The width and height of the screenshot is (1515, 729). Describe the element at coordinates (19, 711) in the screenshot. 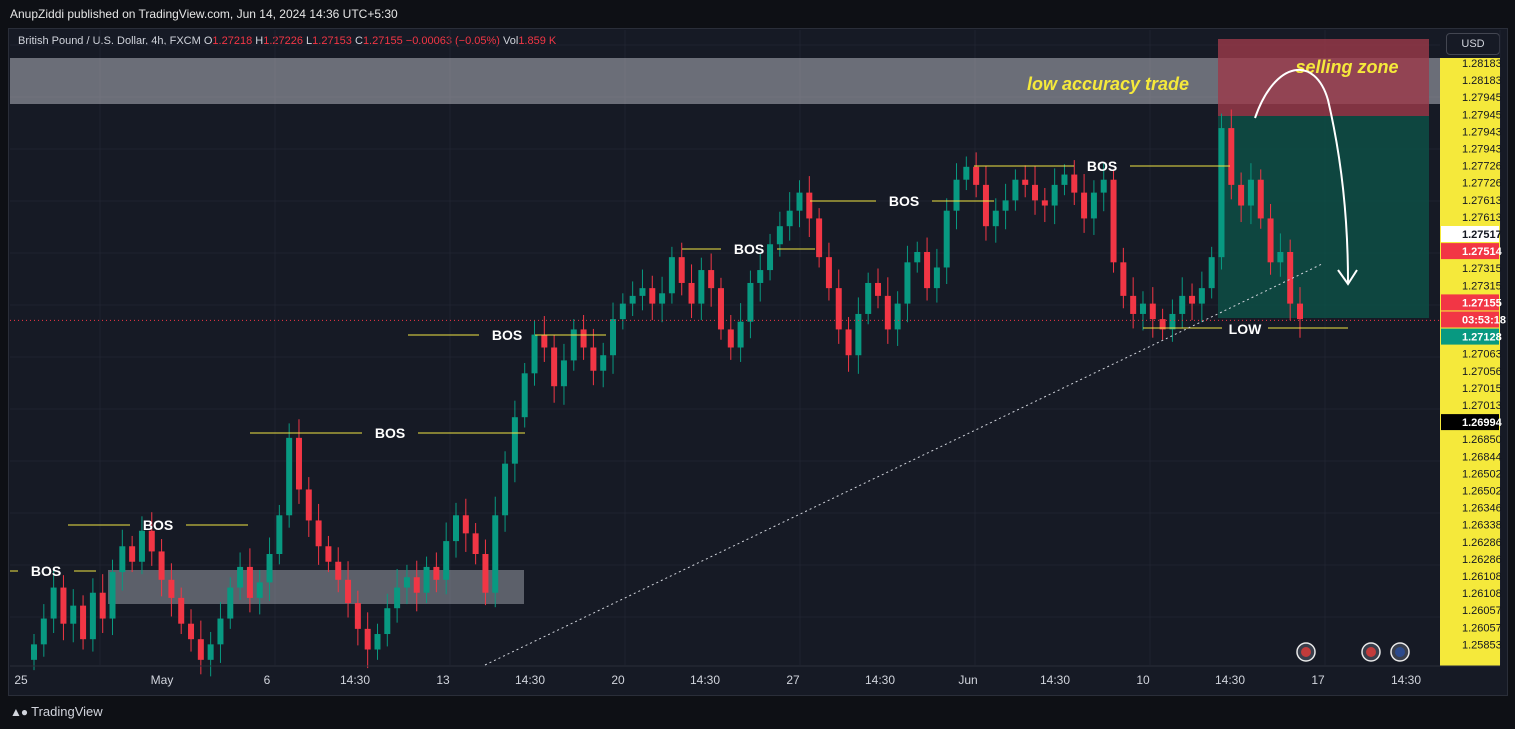

I see `tradingview-logo-icon: ▲●` at that location.